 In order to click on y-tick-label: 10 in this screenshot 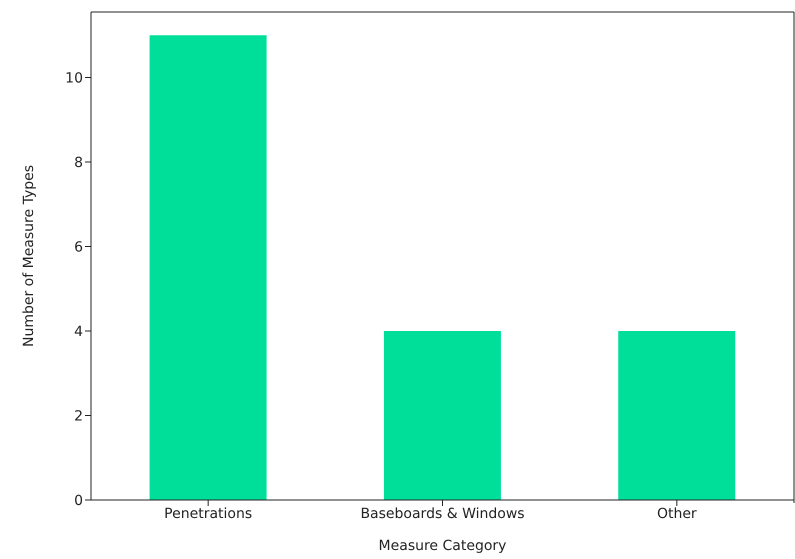, I will do `click(74, 78)`.